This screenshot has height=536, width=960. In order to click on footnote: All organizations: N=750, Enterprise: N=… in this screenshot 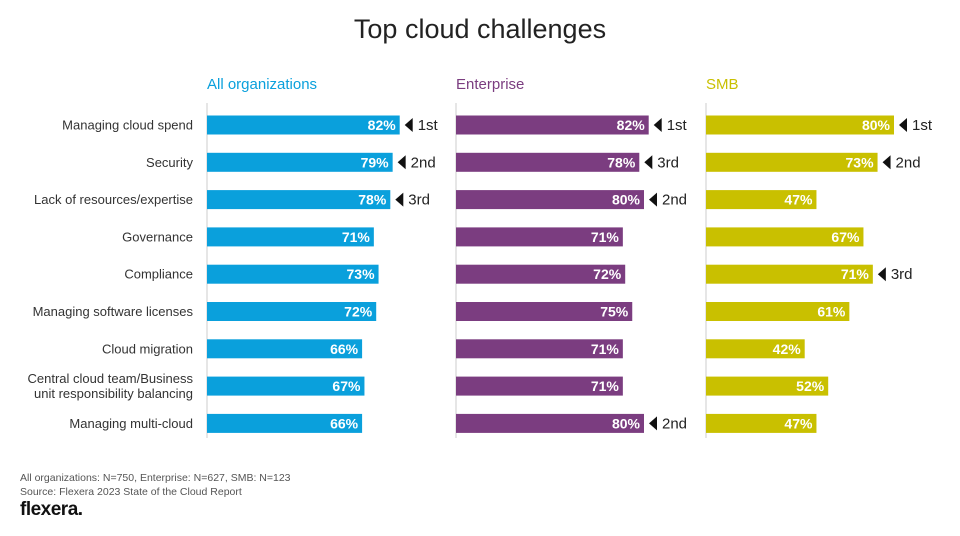, I will do `click(155, 485)`.